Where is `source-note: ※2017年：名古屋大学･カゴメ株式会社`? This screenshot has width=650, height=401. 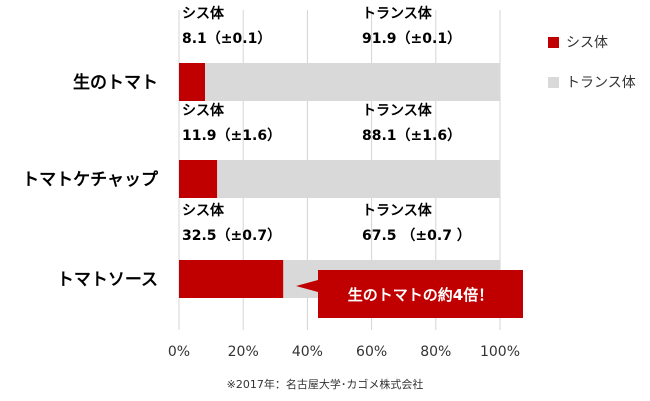 source-note: ※2017年：名古屋大学･カゴメ株式会社 is located at coordinates (325, 384).